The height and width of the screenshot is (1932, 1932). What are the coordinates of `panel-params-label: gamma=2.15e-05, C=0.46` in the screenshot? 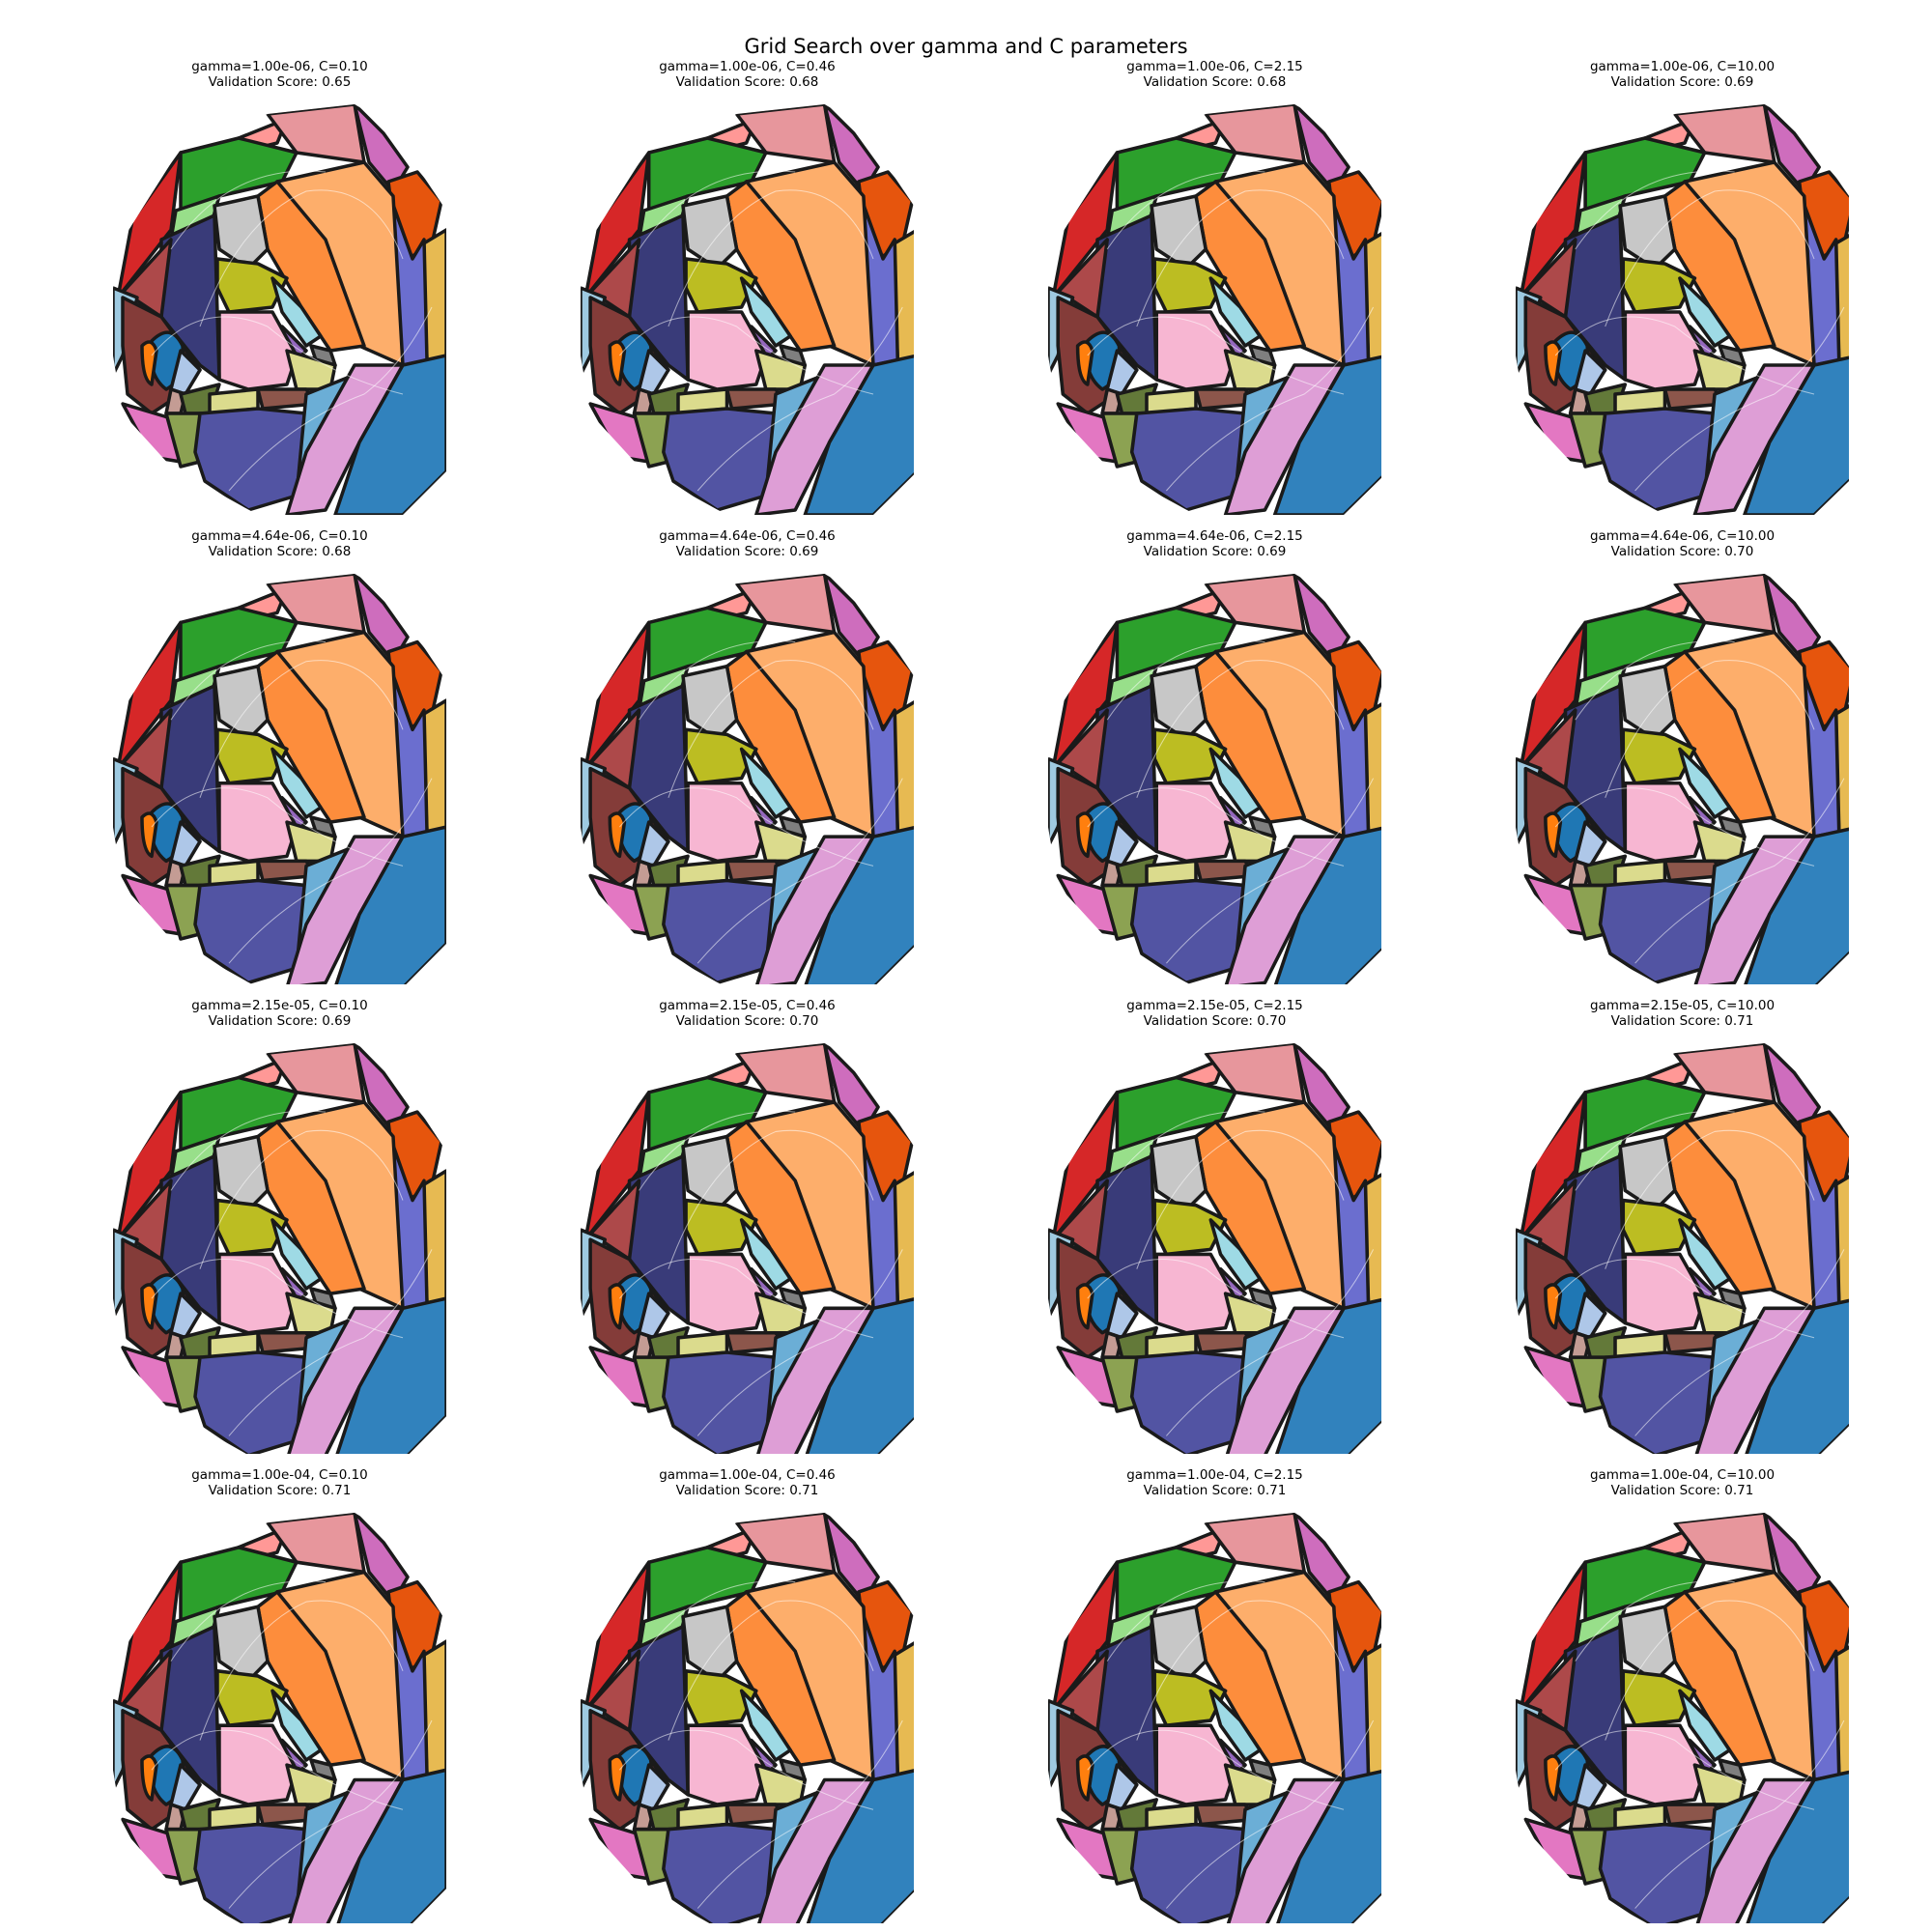 It's located at (747, 1005).